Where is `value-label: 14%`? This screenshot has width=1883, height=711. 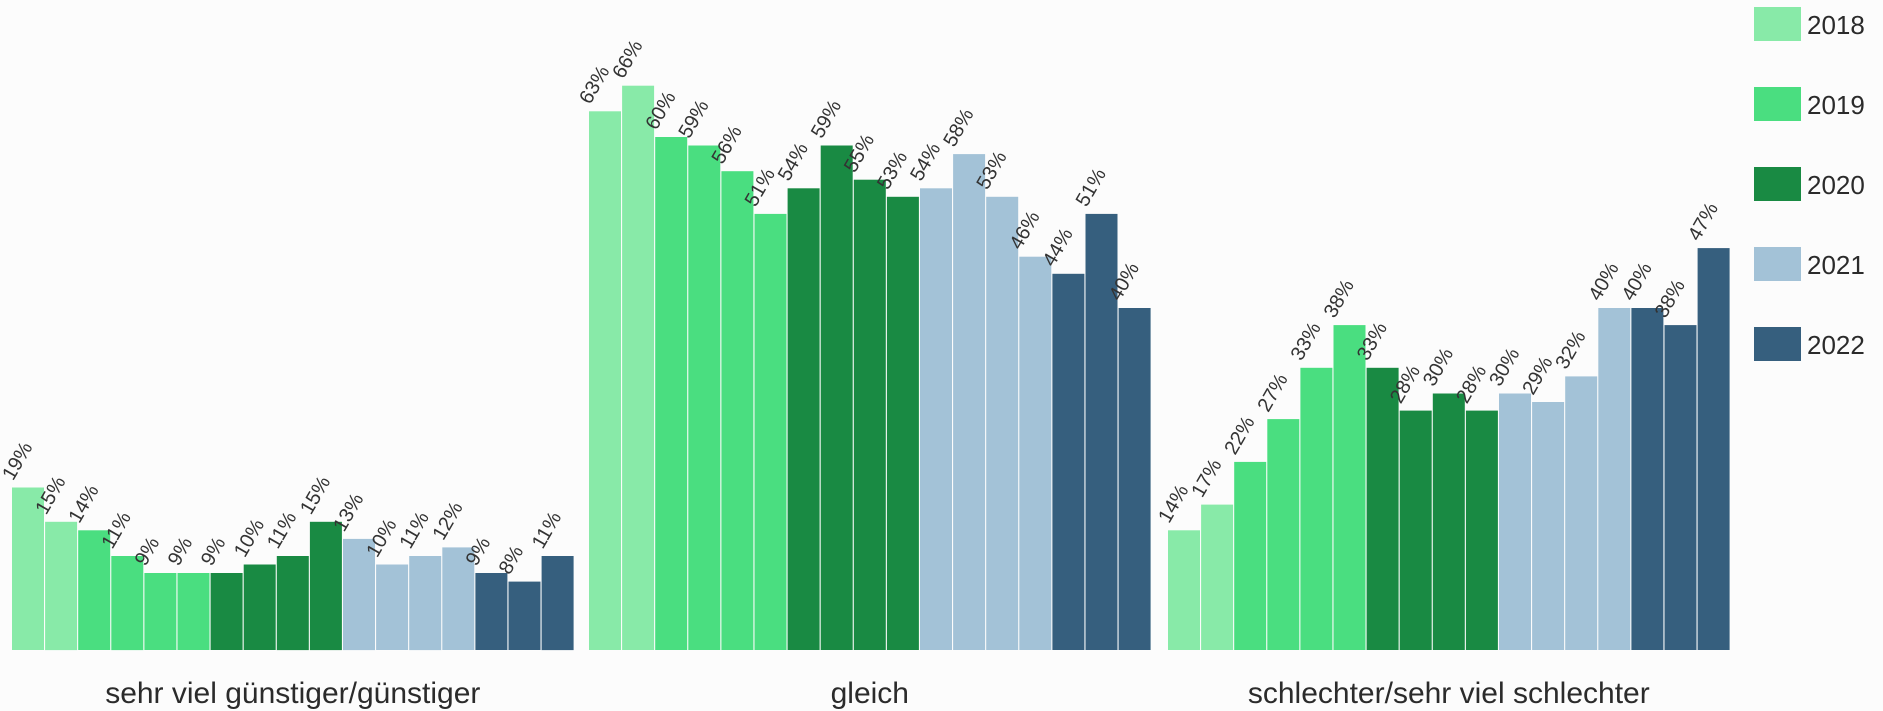
value-label: 14% is located at coordinates (83, 504).